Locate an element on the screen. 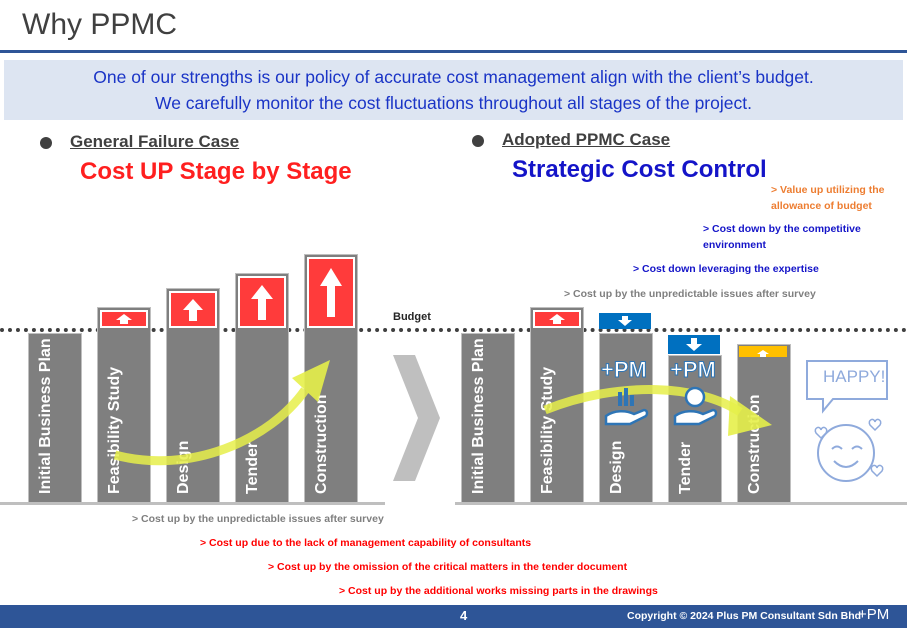  note-cost-down-competitive-line2: environment is located at coordinates (735, 245).